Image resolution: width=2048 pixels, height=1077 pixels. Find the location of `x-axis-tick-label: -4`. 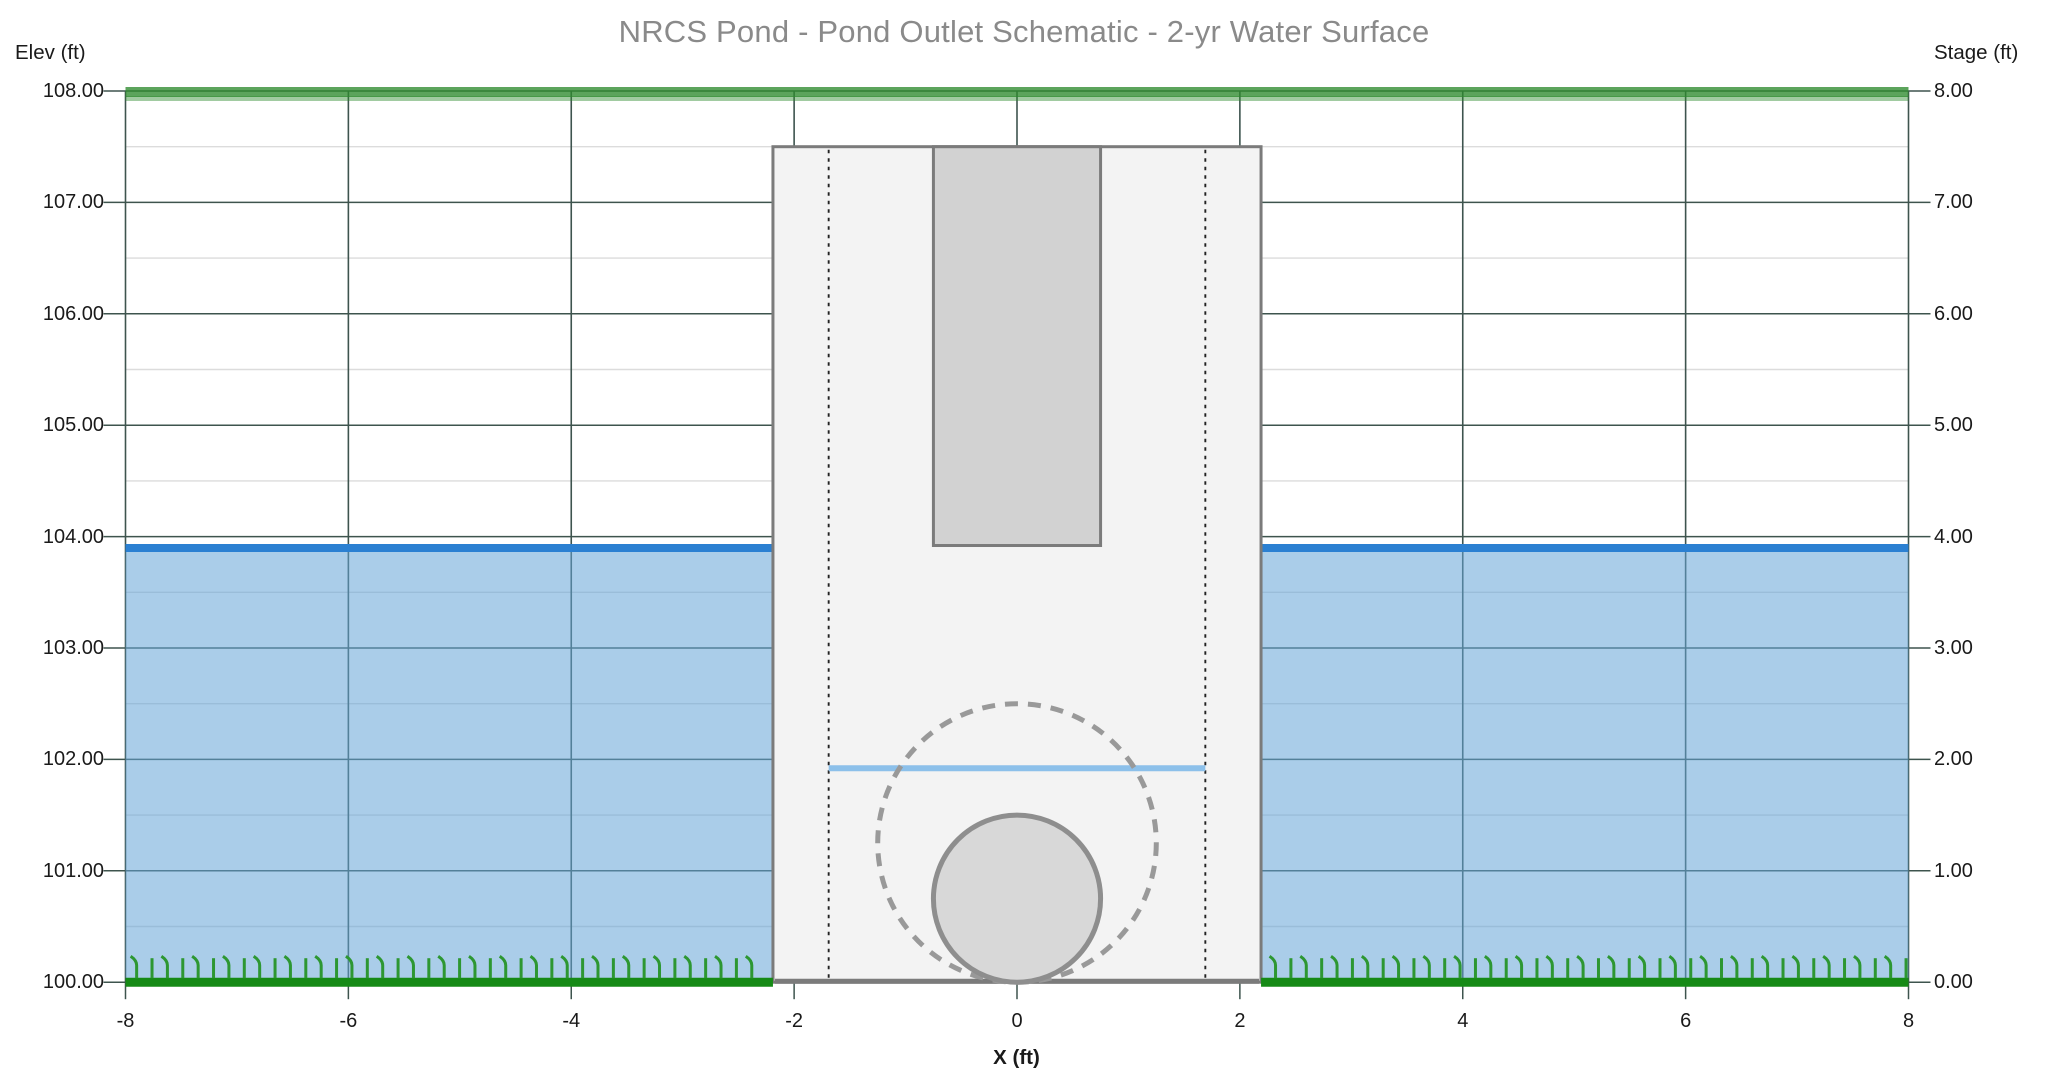

x-axis-tick-label: -4 is located at coordinates (571, 1021).